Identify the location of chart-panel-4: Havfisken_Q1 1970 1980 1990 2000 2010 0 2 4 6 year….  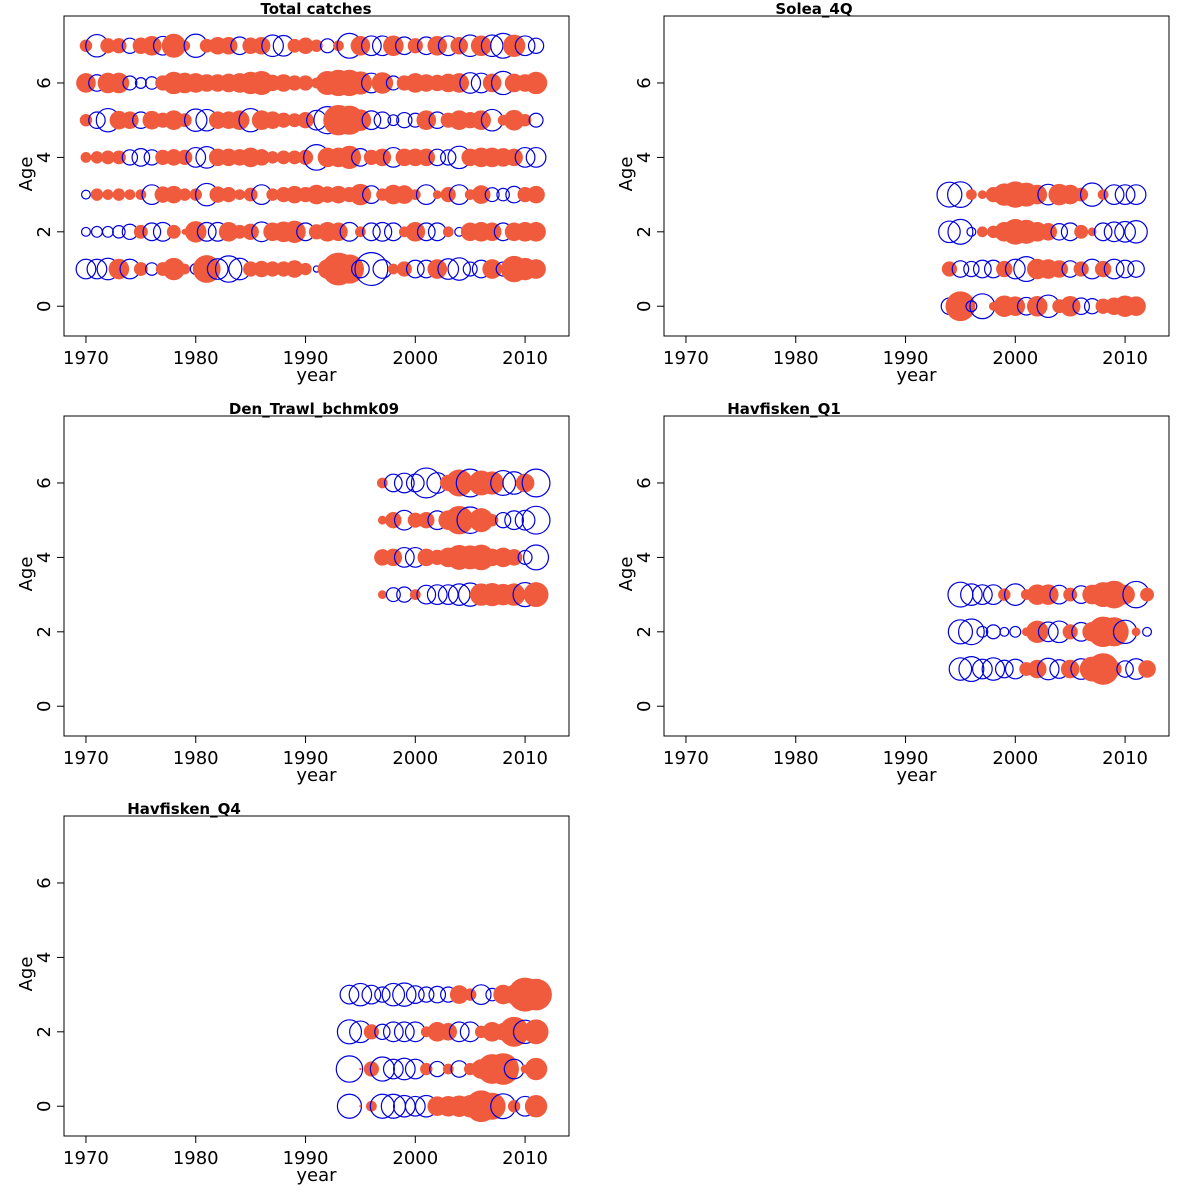
(893, 593).